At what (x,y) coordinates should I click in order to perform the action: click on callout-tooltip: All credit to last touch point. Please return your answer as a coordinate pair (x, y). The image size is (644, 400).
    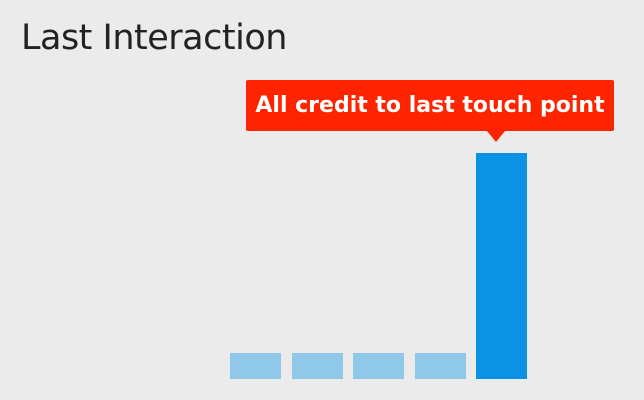
    Looking at the image, I should click on (430, 111).